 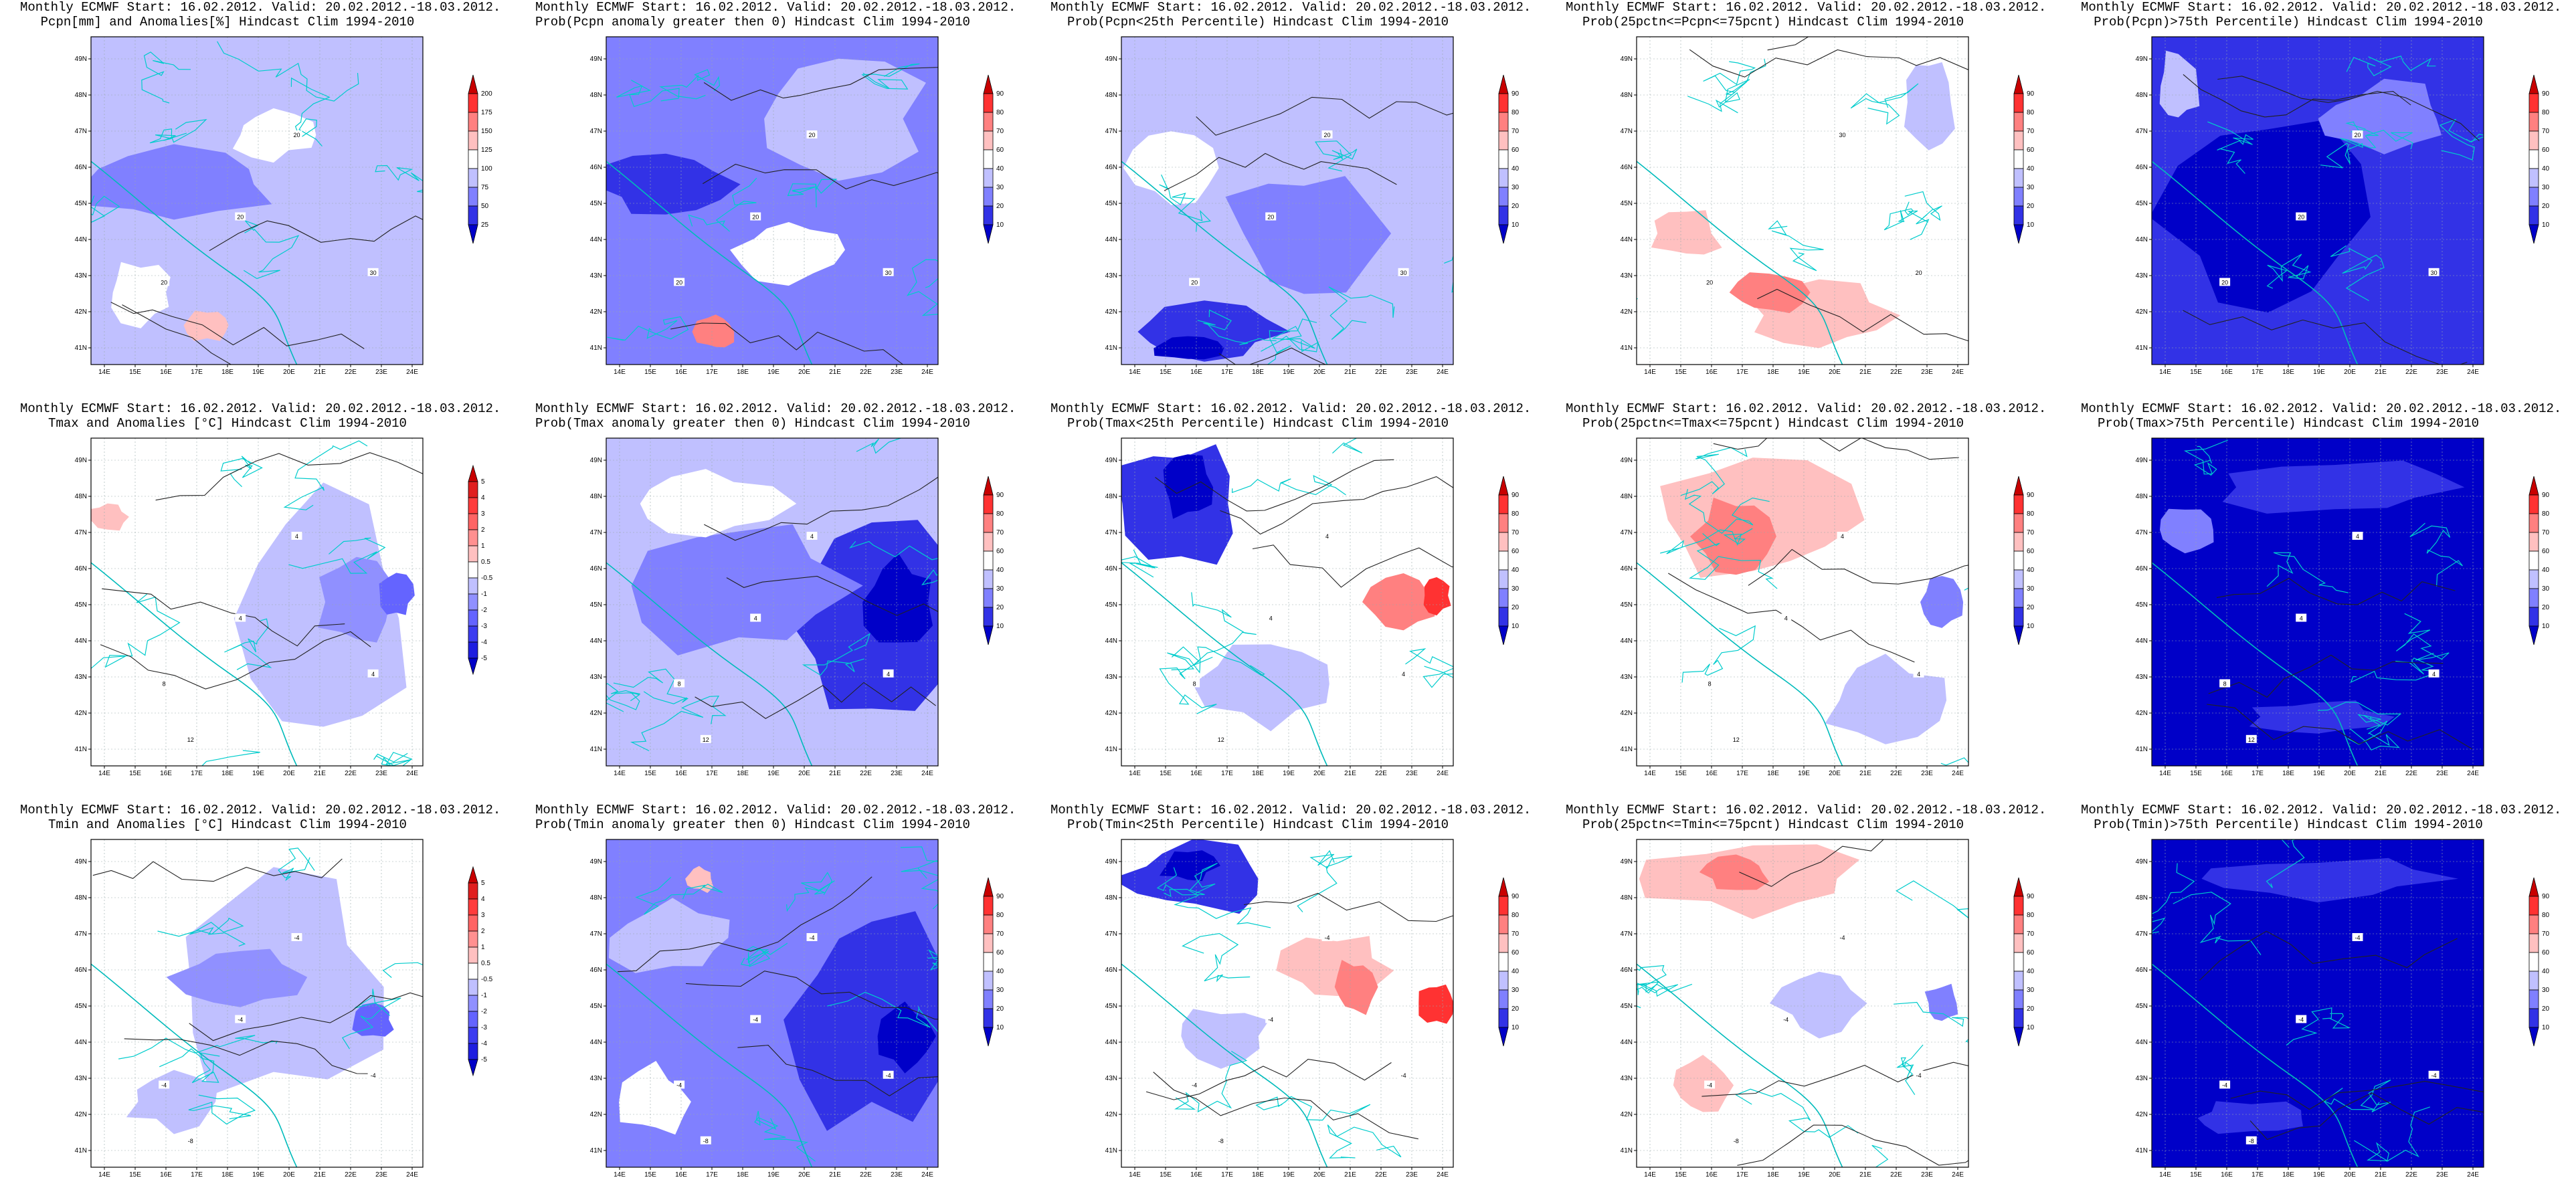 What do you see at coordinates (2434, 273) in the screenshot?
I see `contour-label: 30` at bounding box center [2434, 273].